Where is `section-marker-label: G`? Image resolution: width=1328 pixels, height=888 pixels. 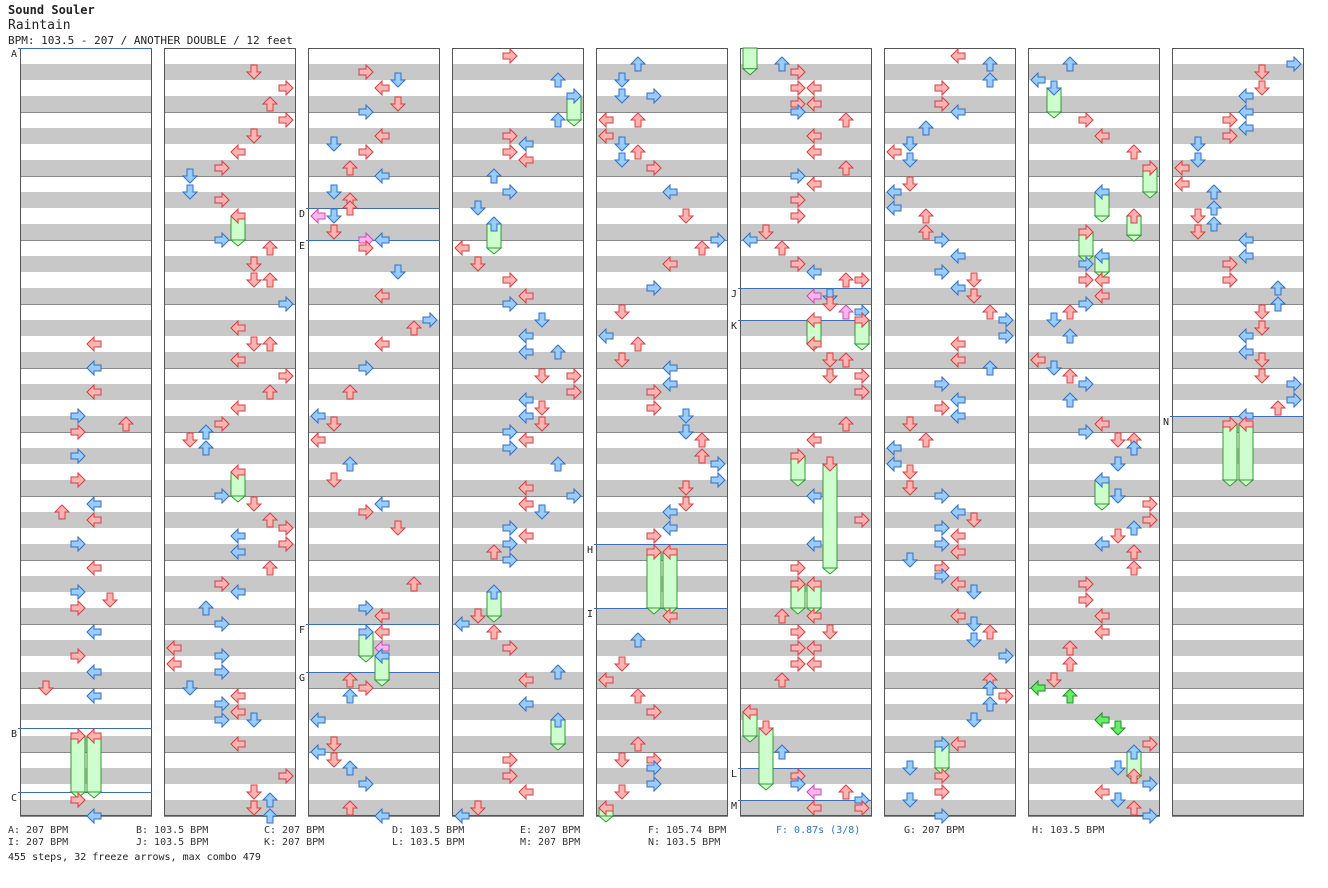
section-marker-label: G is located at coordinates (302, 678).